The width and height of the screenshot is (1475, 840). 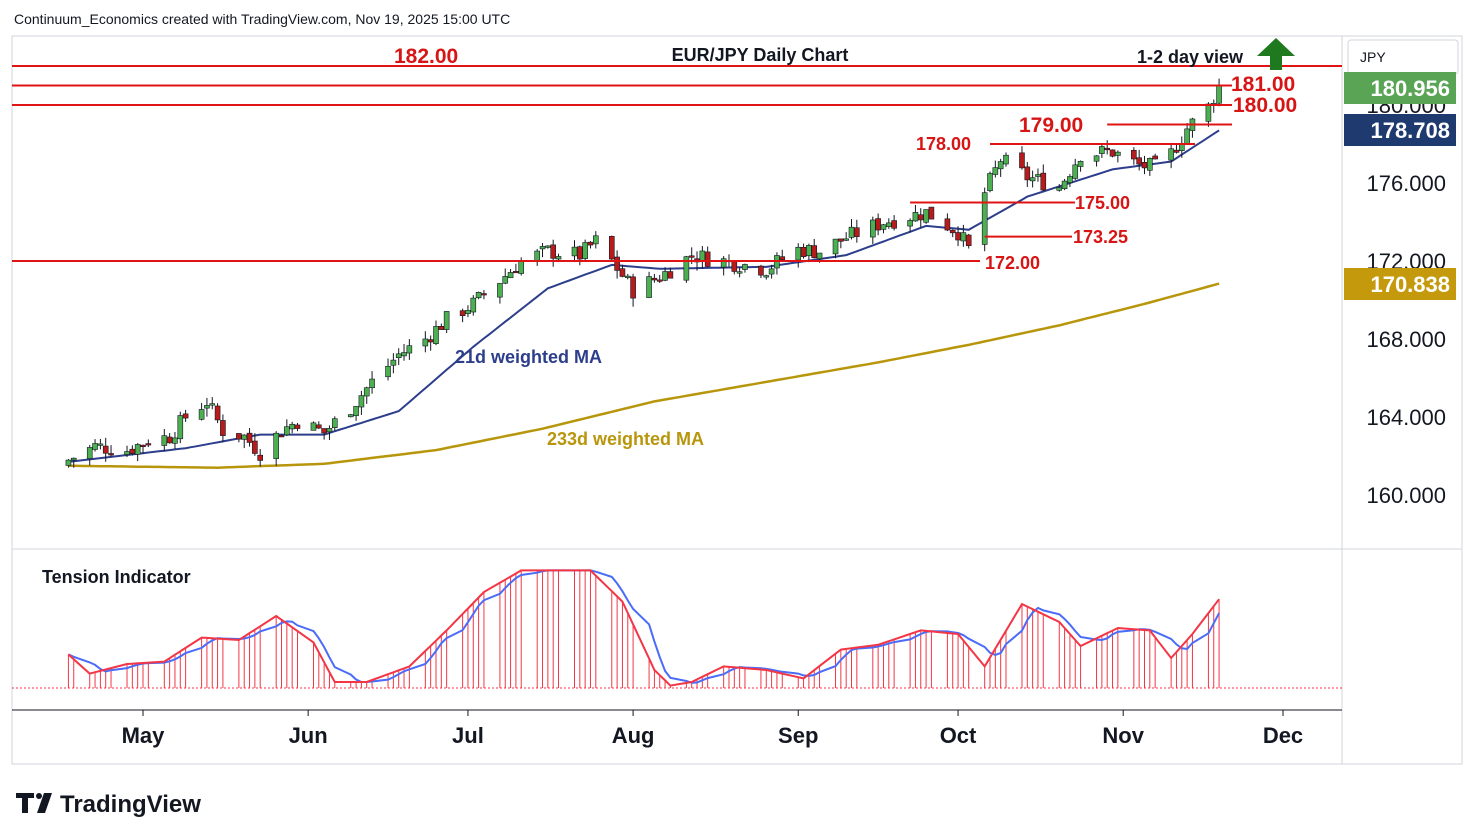 What do you see at coordinates (144, 735) in the screenshot?
I see `time-tick-label: May` at bounding box center [144, 735].